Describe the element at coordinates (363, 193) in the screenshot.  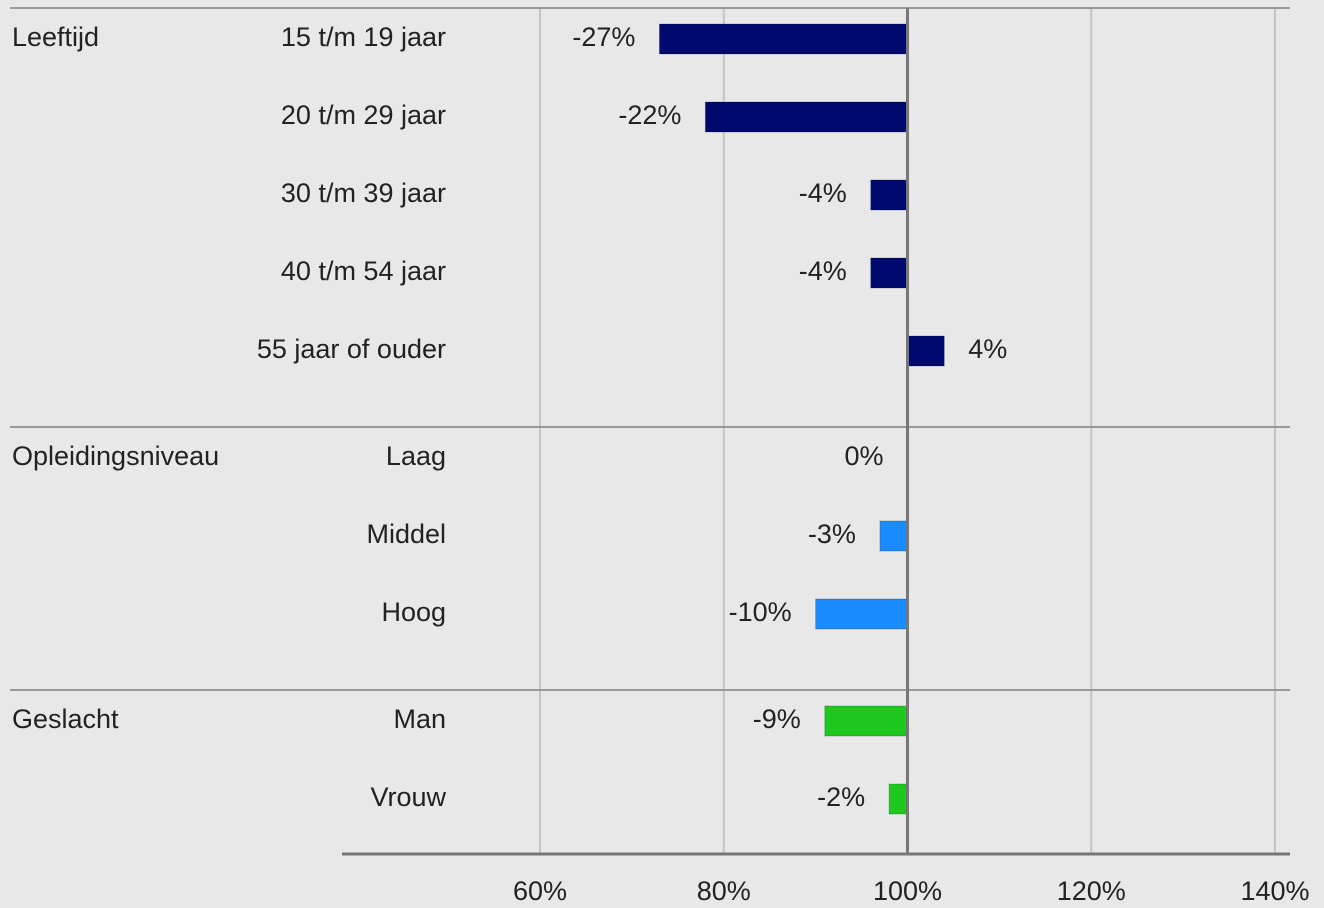
I see `category-label: 30 t/m 39 jaar` at that location.